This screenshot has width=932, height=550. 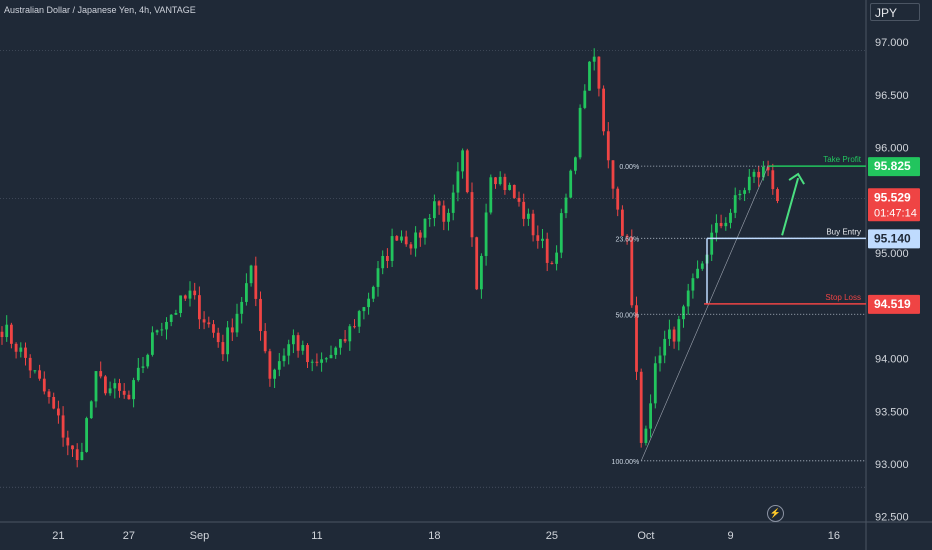 I want to click on x-tick-label: 18, so click(x=434, y=536).